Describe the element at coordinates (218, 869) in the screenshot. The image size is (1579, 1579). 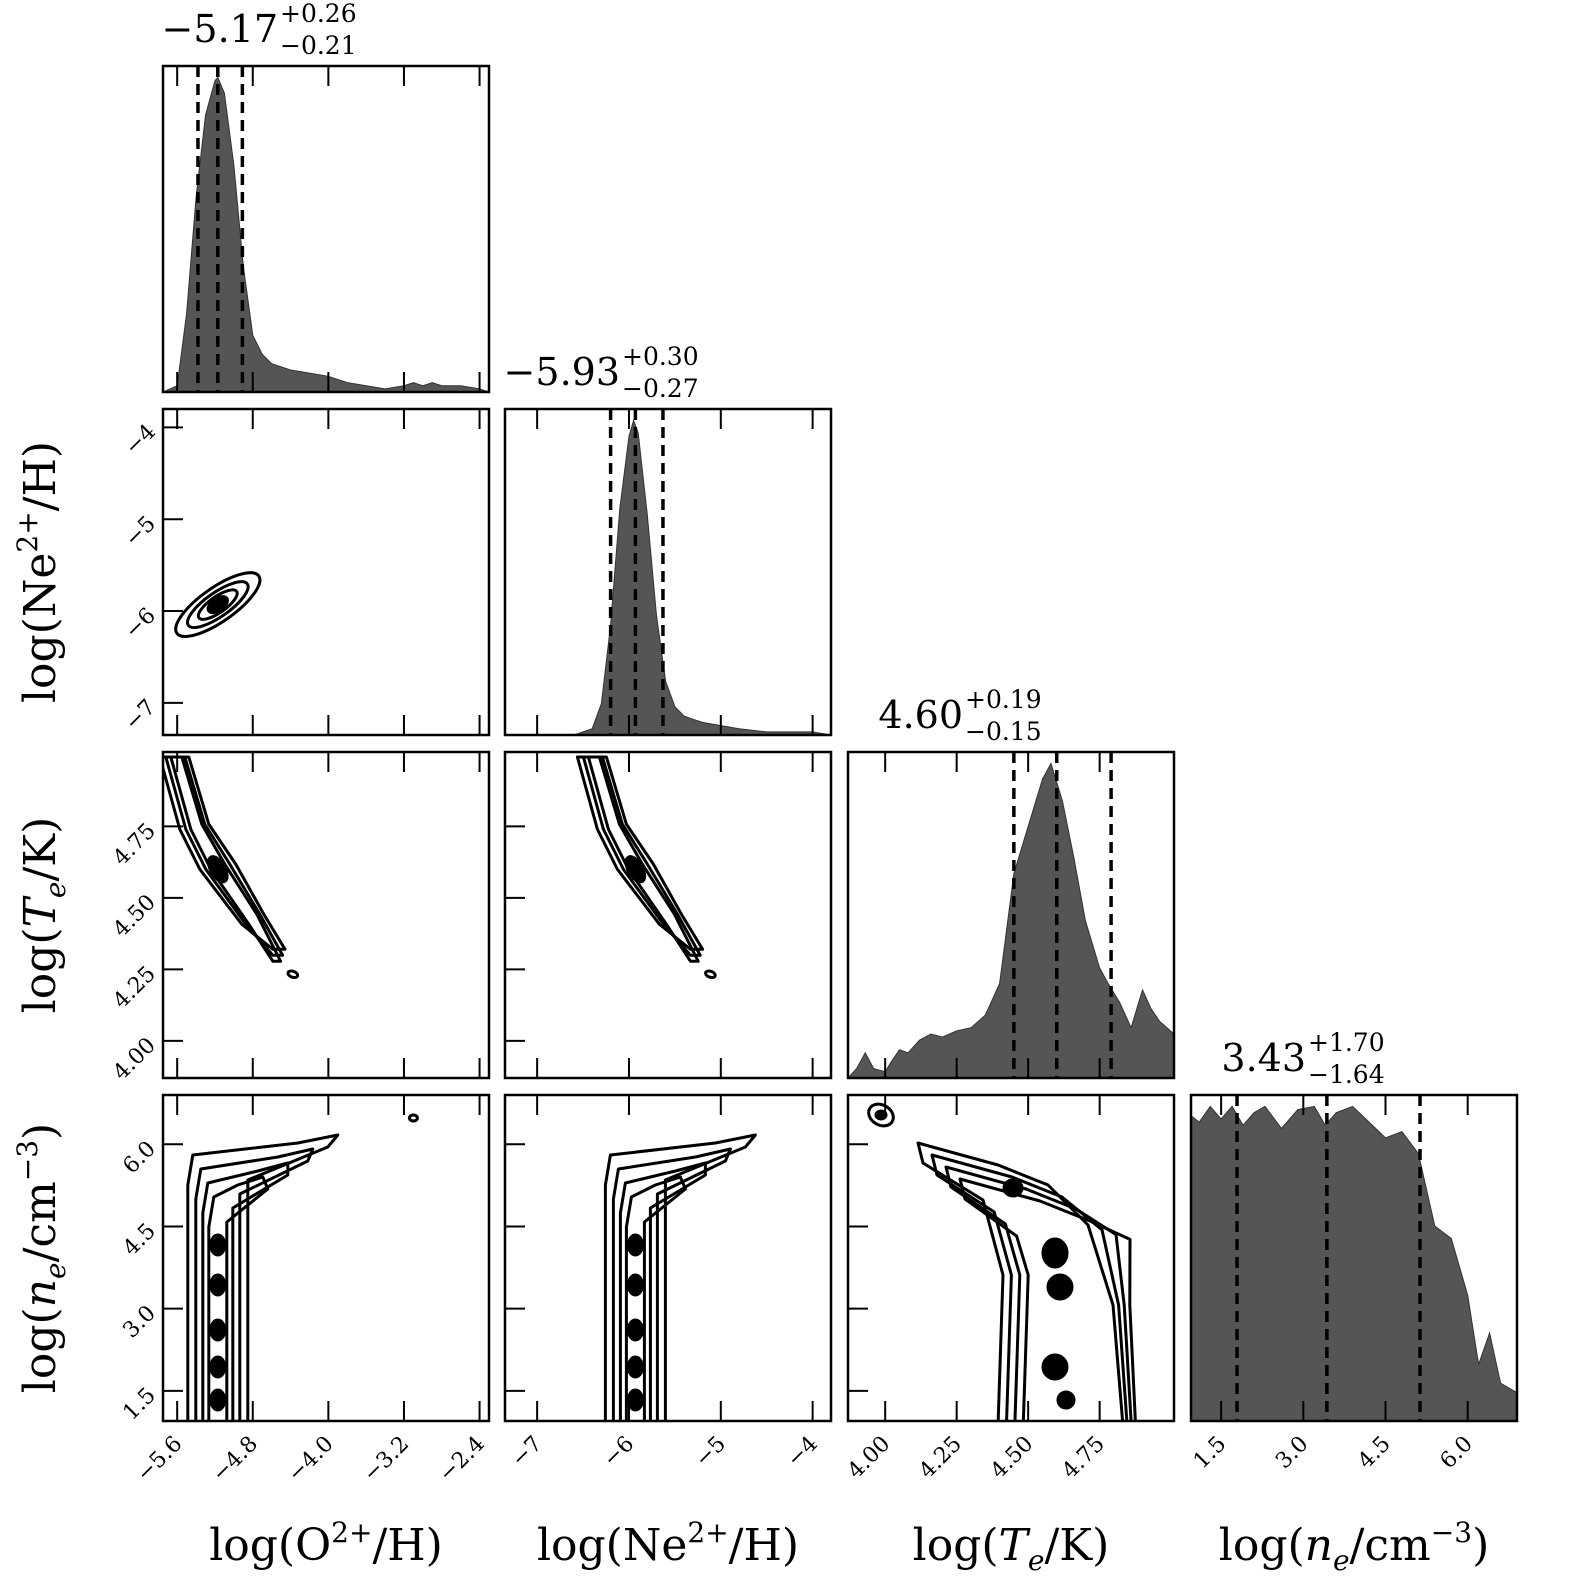
I see `contour-core` at that location.